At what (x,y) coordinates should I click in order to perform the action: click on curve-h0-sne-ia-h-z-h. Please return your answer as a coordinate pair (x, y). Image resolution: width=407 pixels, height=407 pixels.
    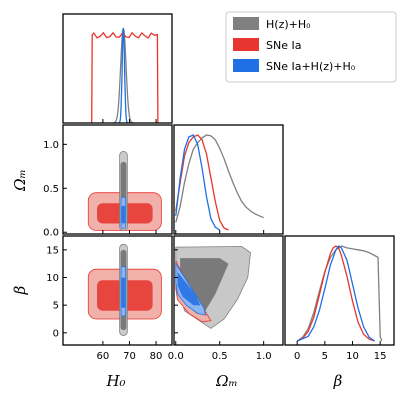
    Looking at the image, I should click on (123, 75).